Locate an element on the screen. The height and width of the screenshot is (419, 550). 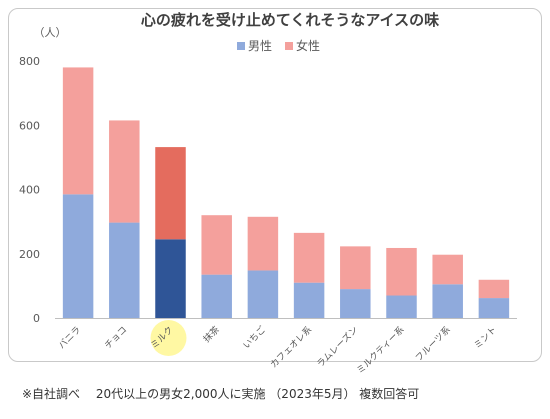
y-axis-unit-label: （人） is located at coordinates (50, 32).